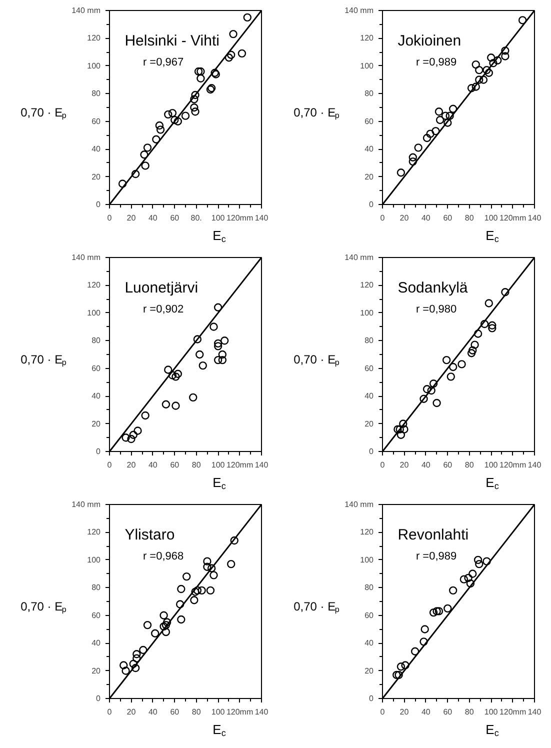 The image size is (551, 748). What do you see at coordinates (97, 149) in the screenshot?
I see `y-tick-label: 40` at bounding box center [97, 149].